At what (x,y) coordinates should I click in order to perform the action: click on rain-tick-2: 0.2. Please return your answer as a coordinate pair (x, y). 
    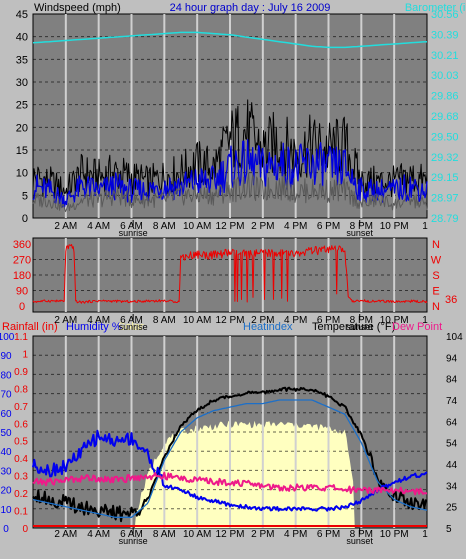
    Looking at the image, I should click on (21, 494).